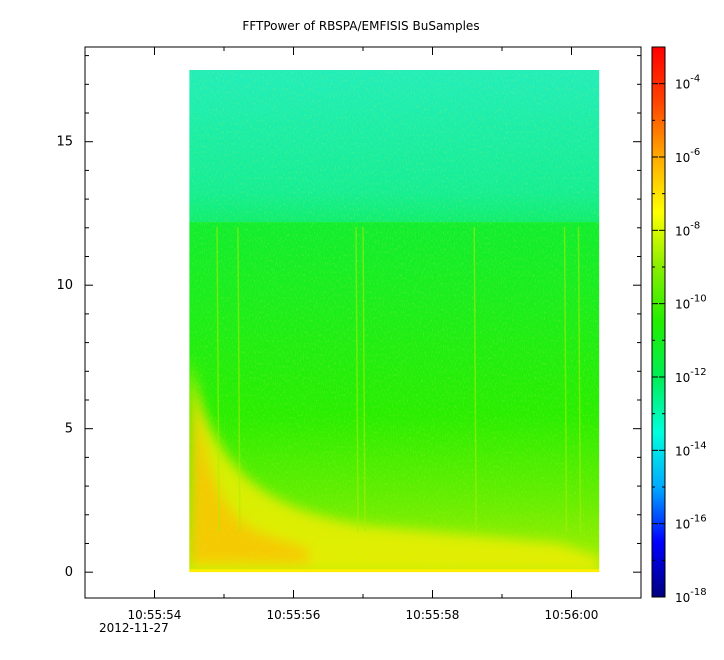 Image resolution: width=724 pixels, height=660 pixels. I want to click on colorbar, so click(658, 322).